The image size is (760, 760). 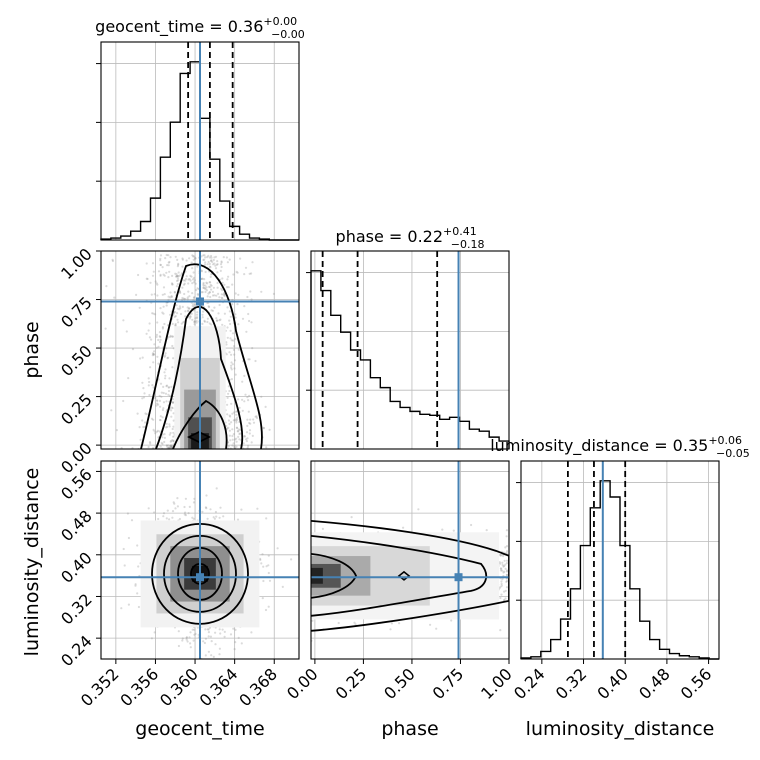 I want to click on xlabel-geocent-time: geocent_time, so click(x=199, y=729).